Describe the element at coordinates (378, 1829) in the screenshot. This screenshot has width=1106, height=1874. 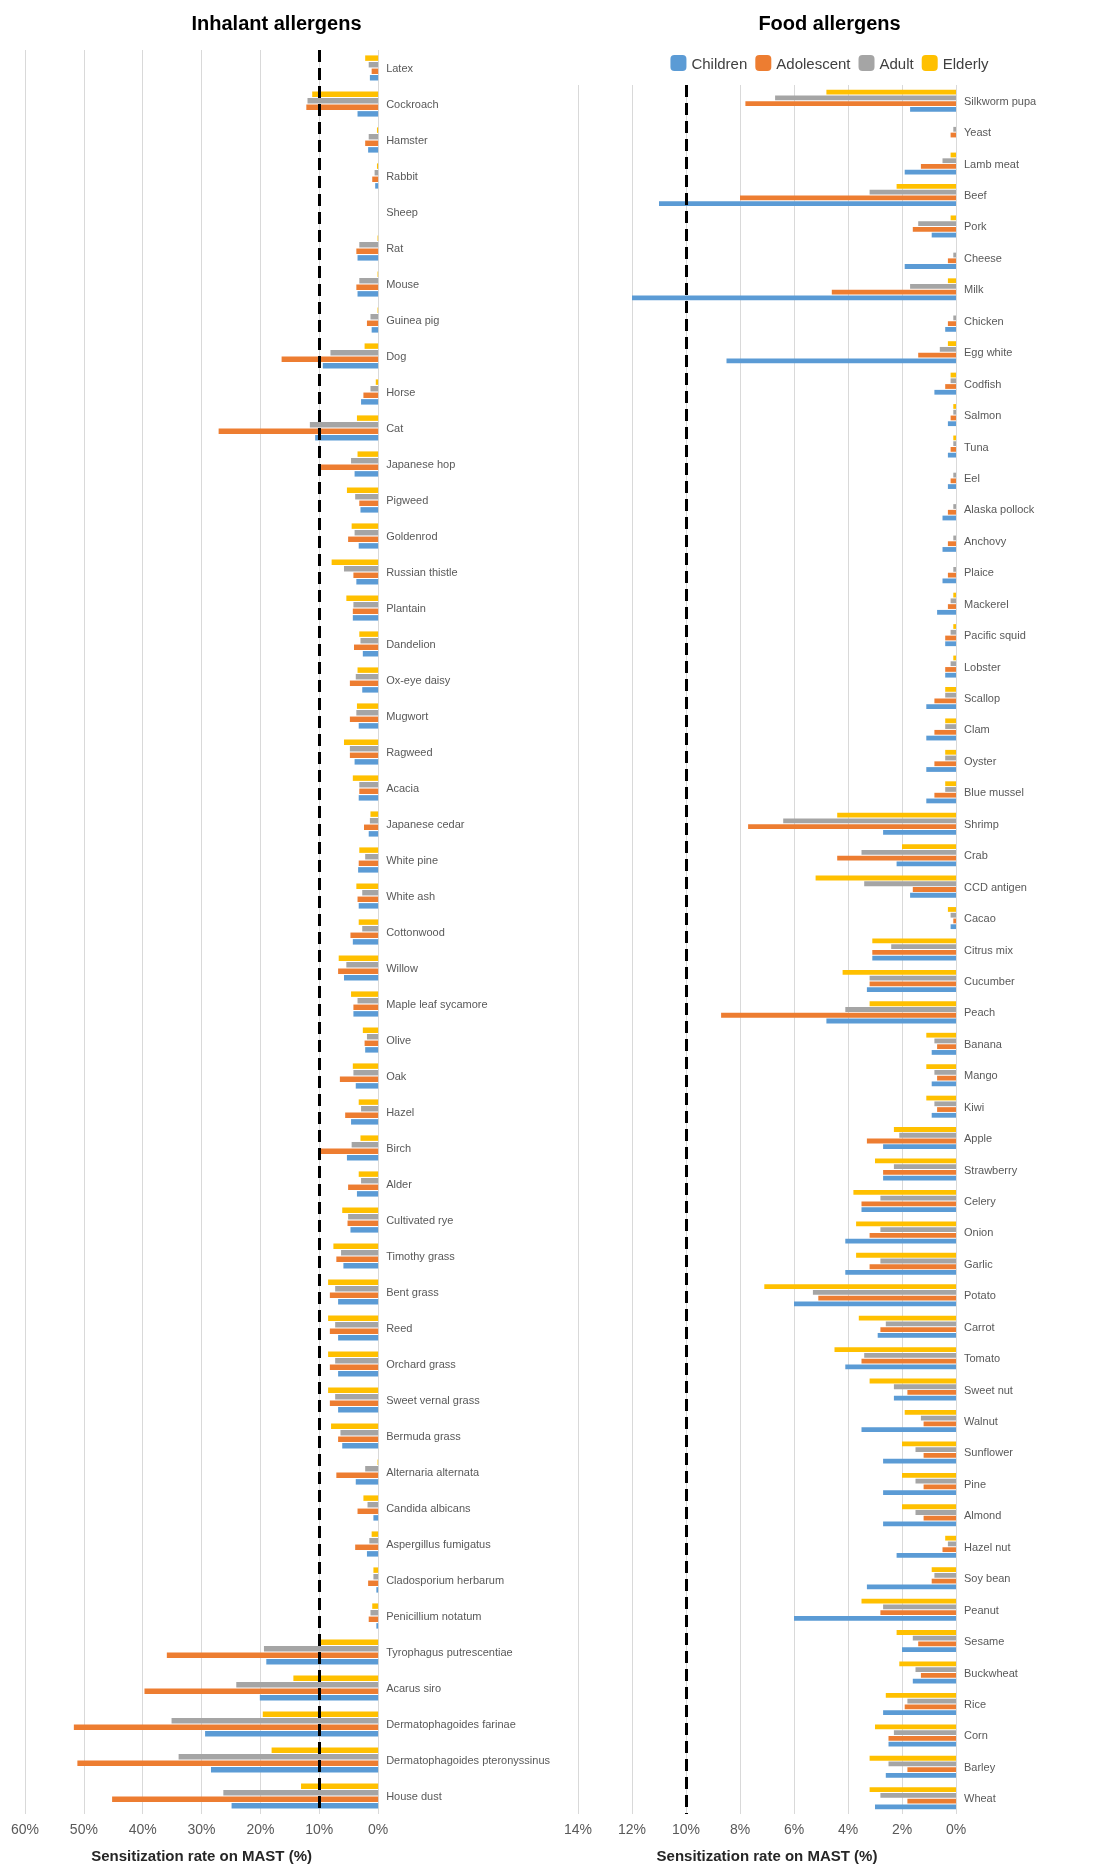
I see `x-tick-label: 0%` at that location.